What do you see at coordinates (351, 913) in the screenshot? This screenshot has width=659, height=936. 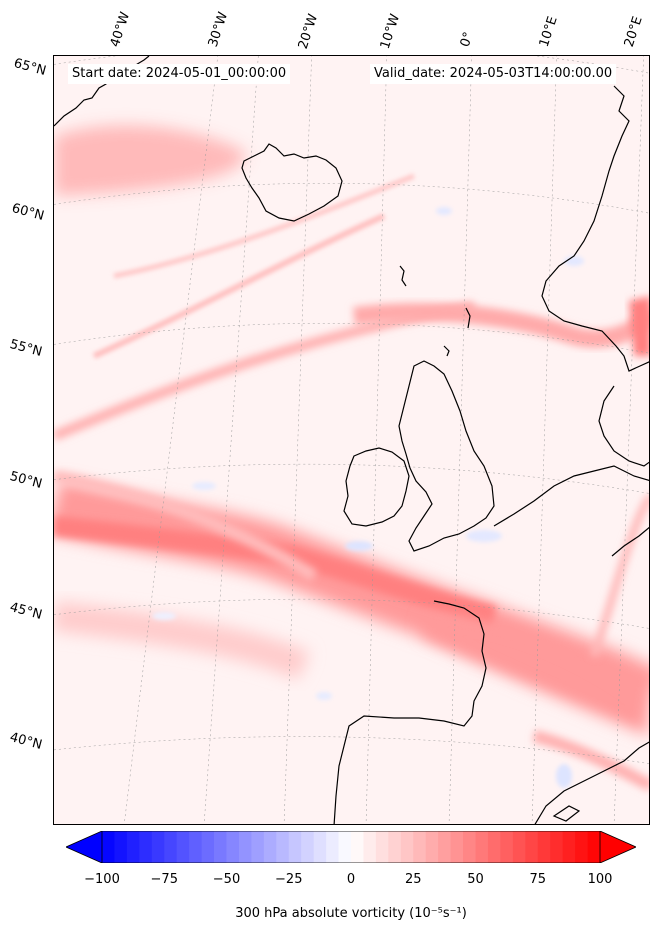 I see `colorbar-label: 300 hPa absolute vorticity (10⁻⁵s⁻¹)` at bounding box center [351, 913].